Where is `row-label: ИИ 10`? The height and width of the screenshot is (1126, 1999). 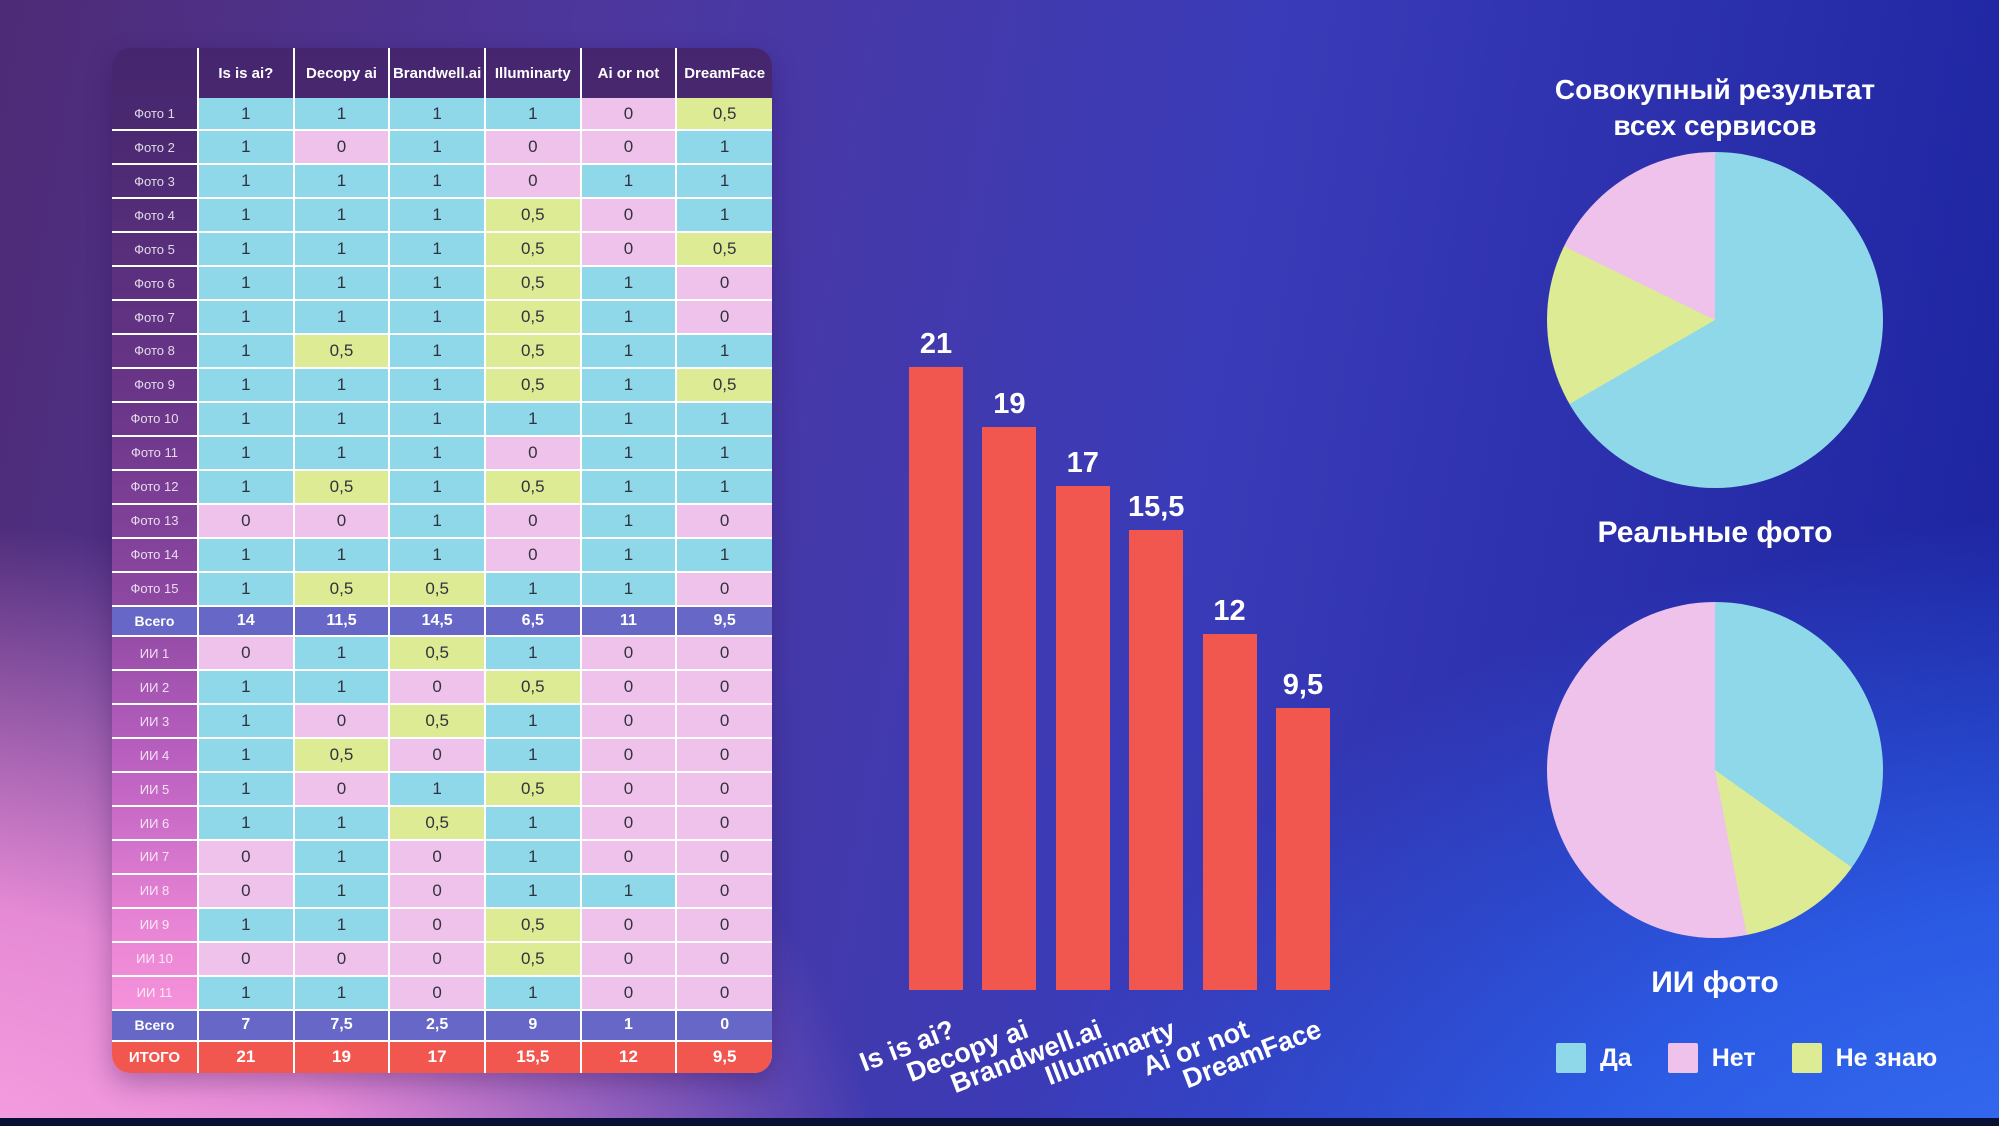
row-label: ИИ 10 is located at coordinates (155, 958).